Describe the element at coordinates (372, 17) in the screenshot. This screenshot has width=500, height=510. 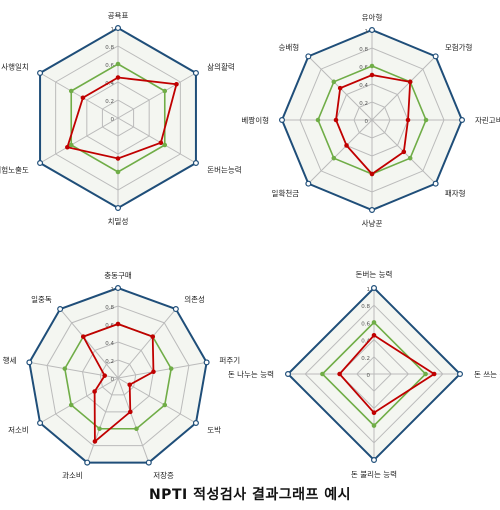
I see `category-label: 유아형` at that location.